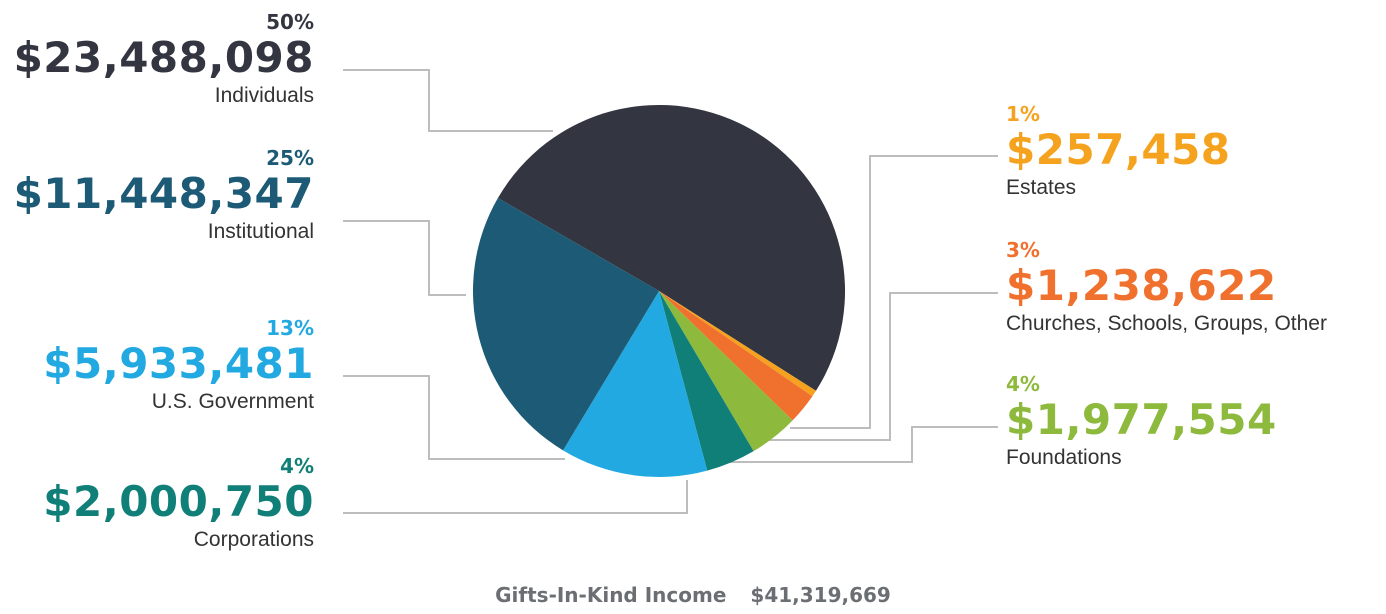 This screenshot has height=614, width=1386. What do you see at coordinates (1041, 187) in the screenshot?
I see `estates-name: Estates` at bounding box center [1041, 187].